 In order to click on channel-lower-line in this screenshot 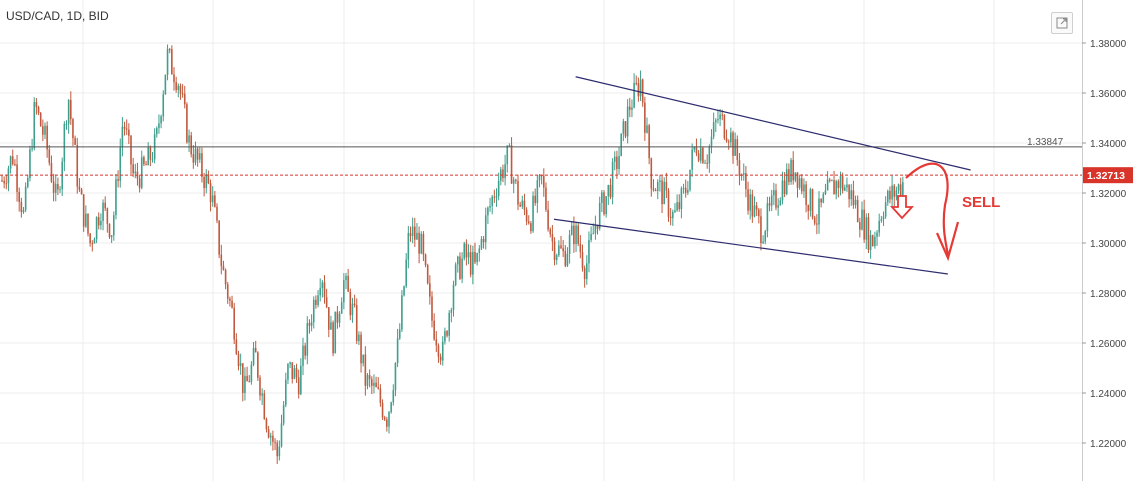, I will do `click(750, 246)`.